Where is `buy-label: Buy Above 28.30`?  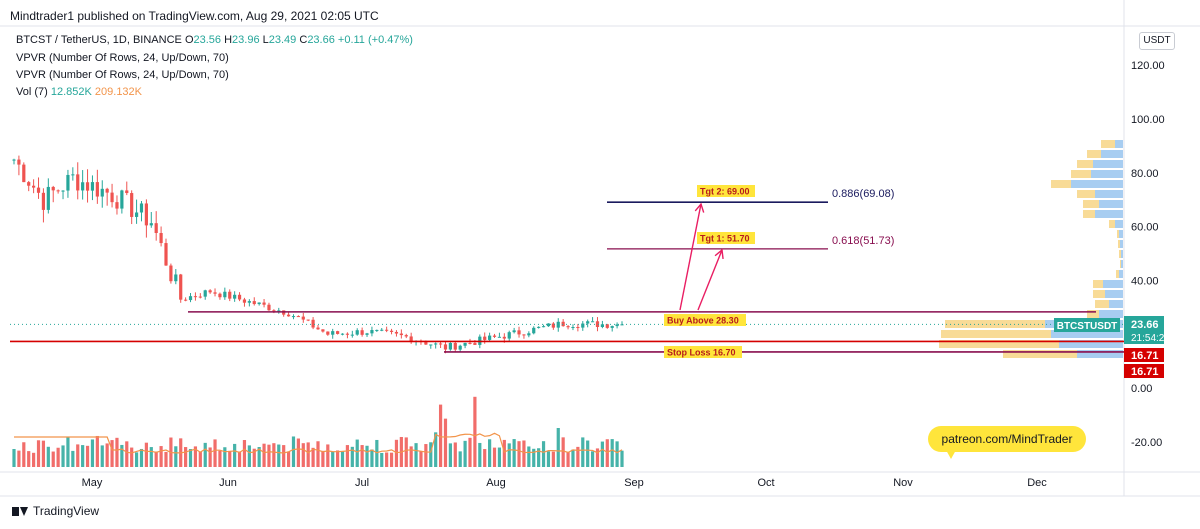 buy-label: Buy Above 28.30 is located at coordinates (703, 321).